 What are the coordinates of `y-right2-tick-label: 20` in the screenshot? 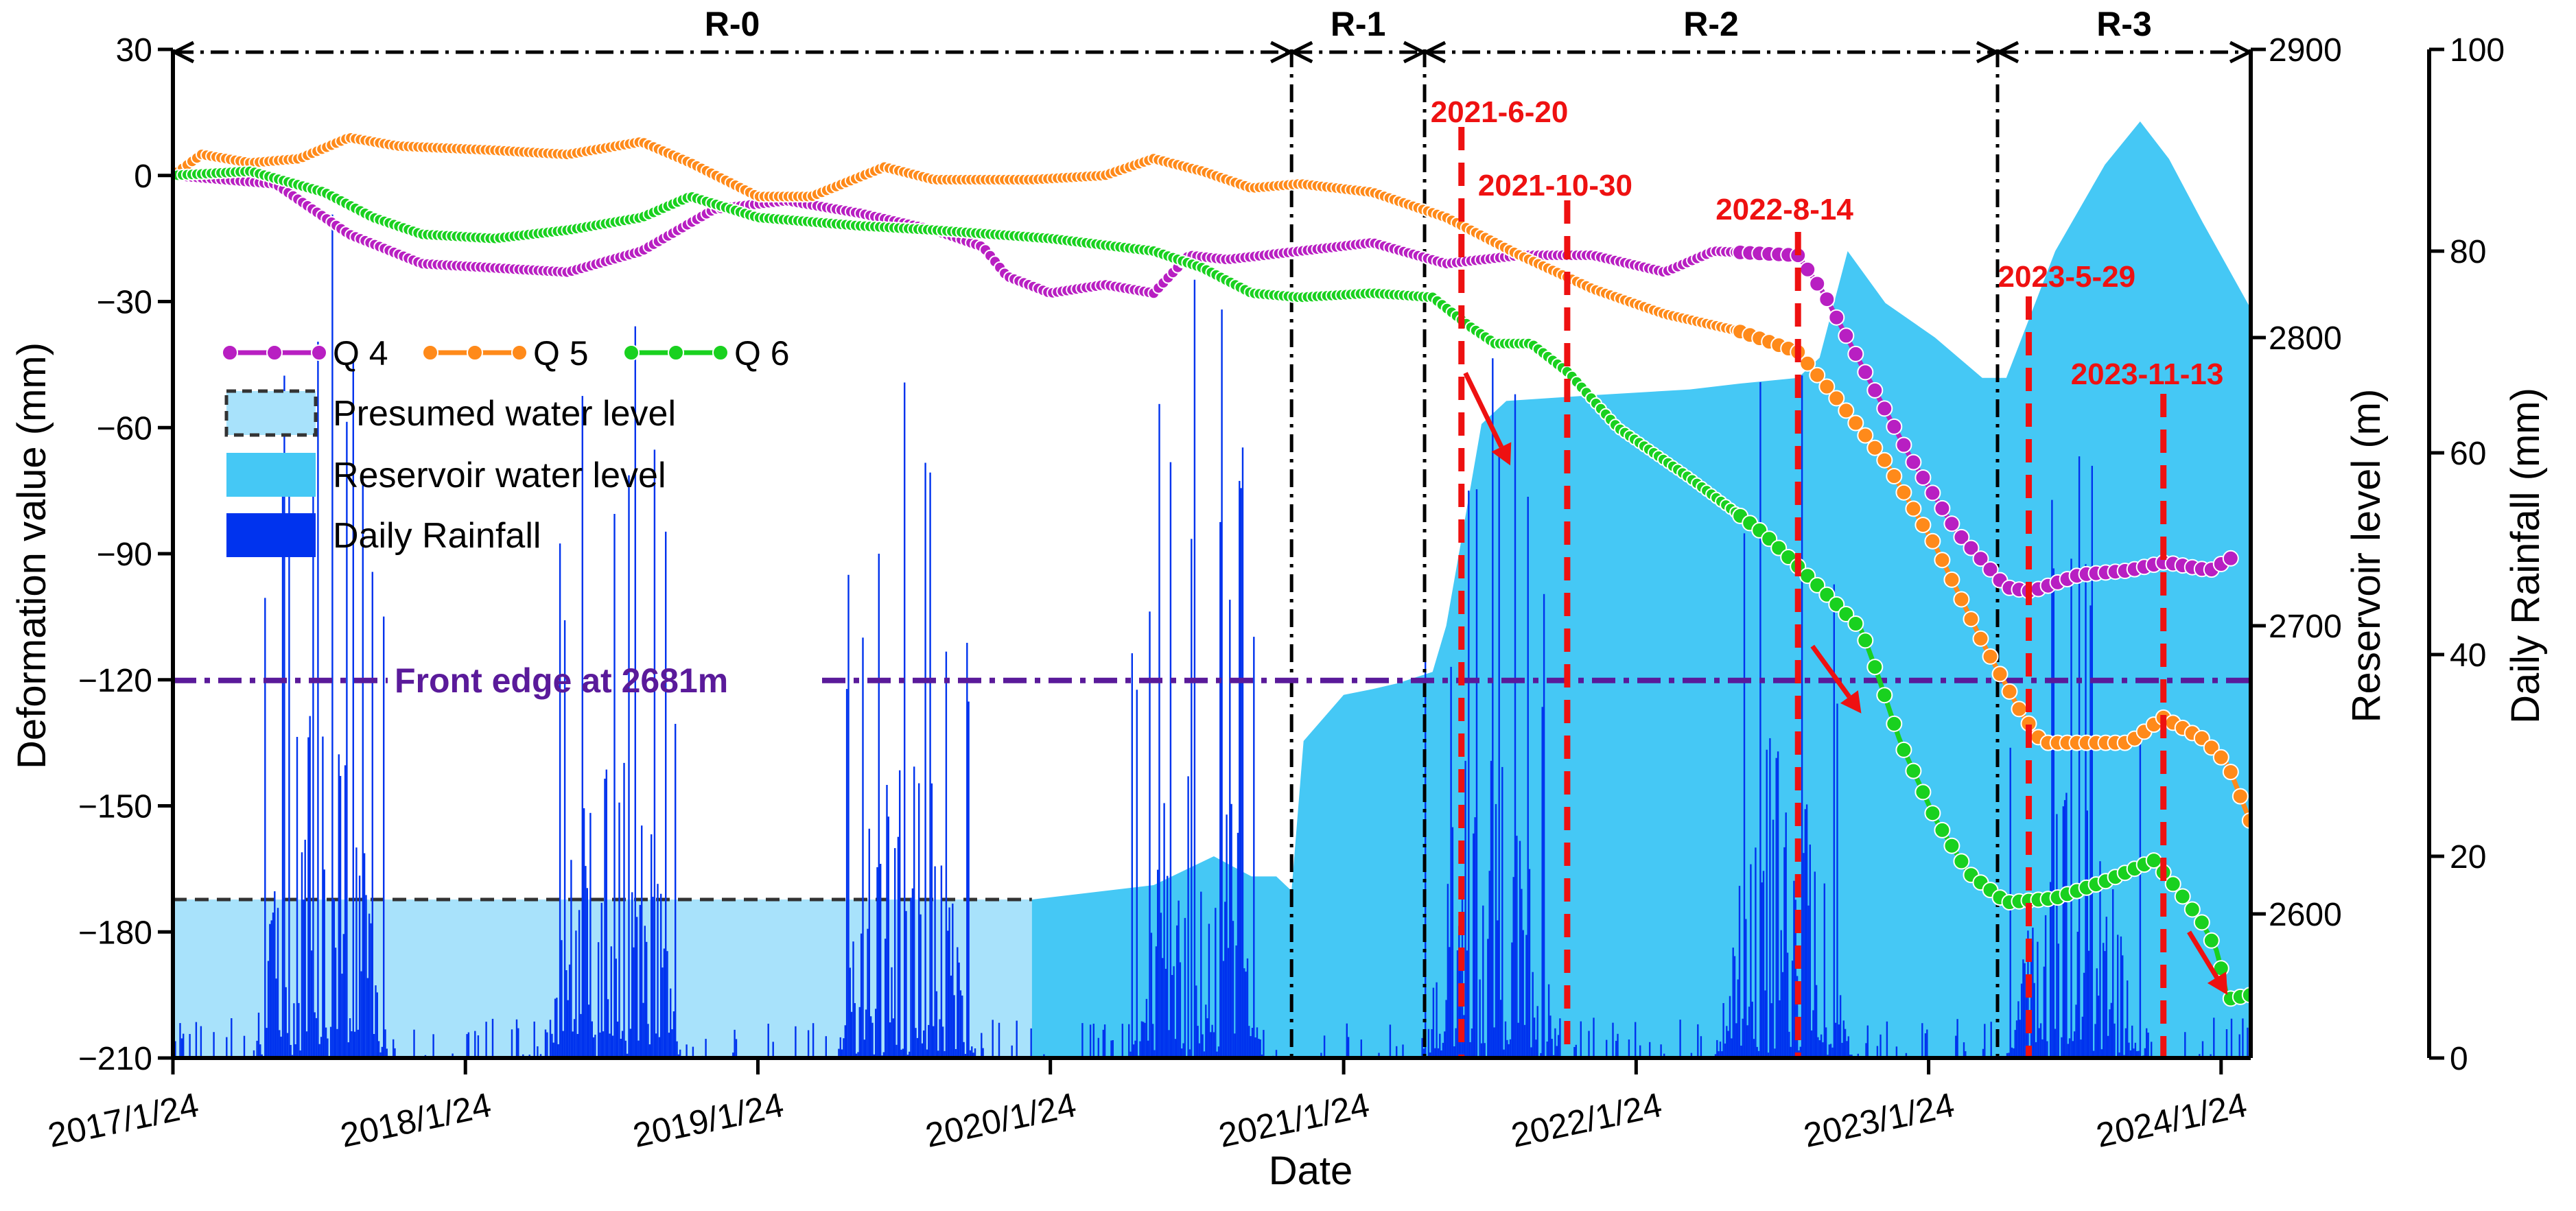 It's located at (2468, 857).